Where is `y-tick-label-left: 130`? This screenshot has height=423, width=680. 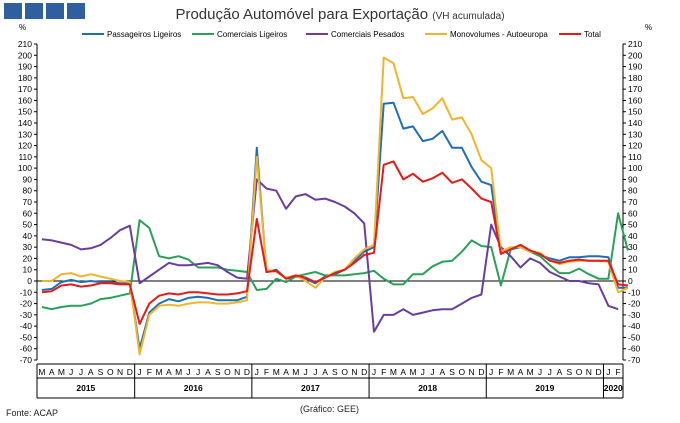
y-tick-label-left: 130 is located at coordinates (25, 134).